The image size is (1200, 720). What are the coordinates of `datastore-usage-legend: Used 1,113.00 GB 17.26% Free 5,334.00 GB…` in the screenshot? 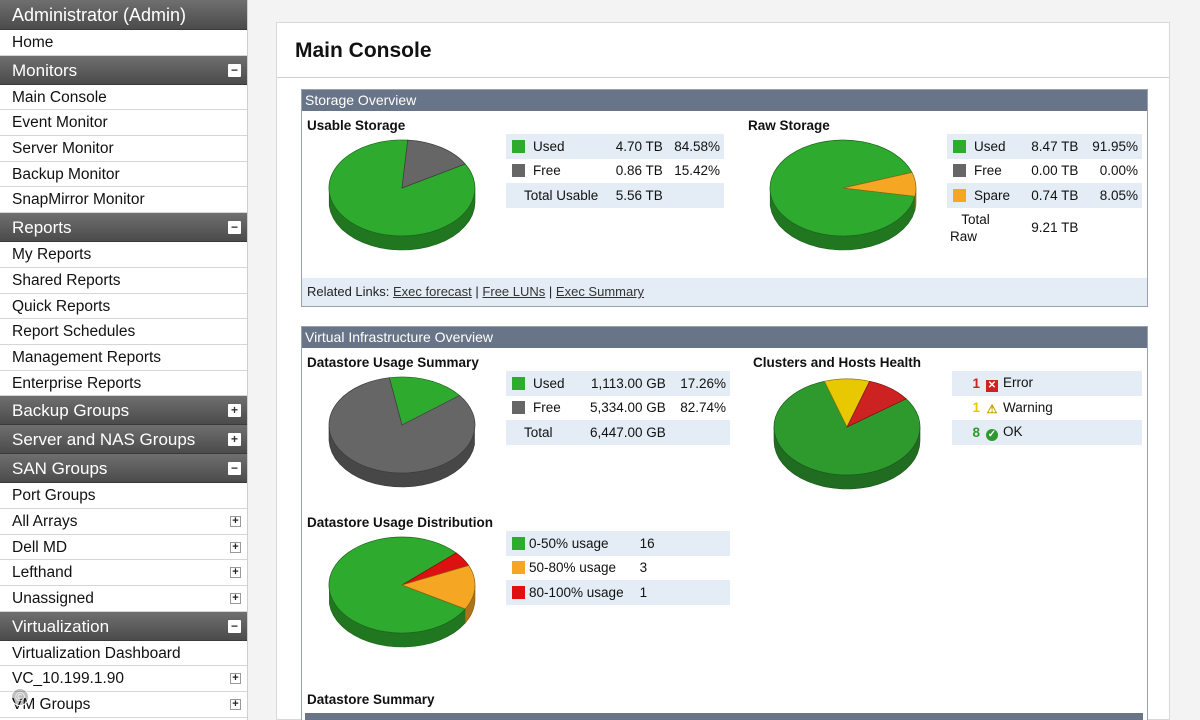 It's located at (618, 408).